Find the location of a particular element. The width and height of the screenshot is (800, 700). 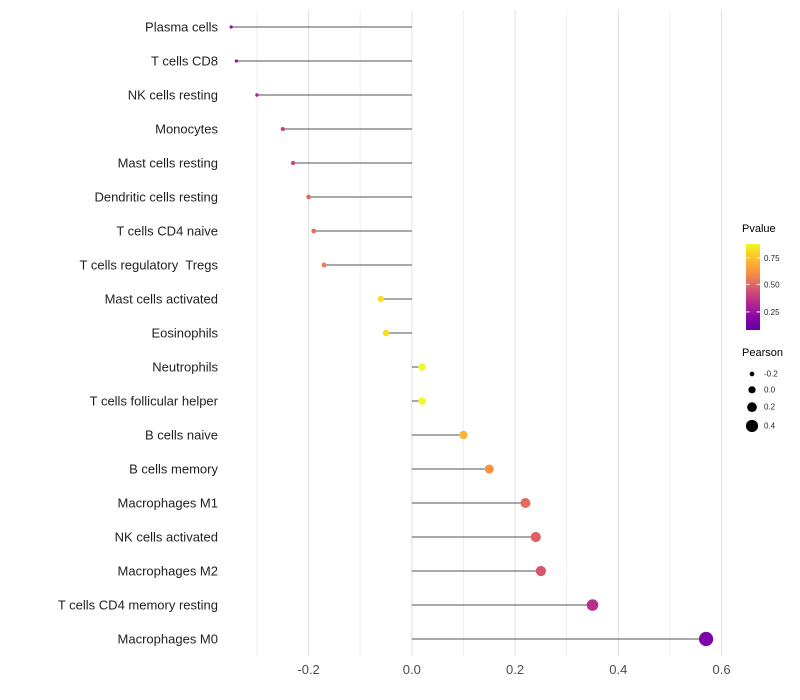

pearson-legend-title: Pearson is located at coordinates (762, 353).